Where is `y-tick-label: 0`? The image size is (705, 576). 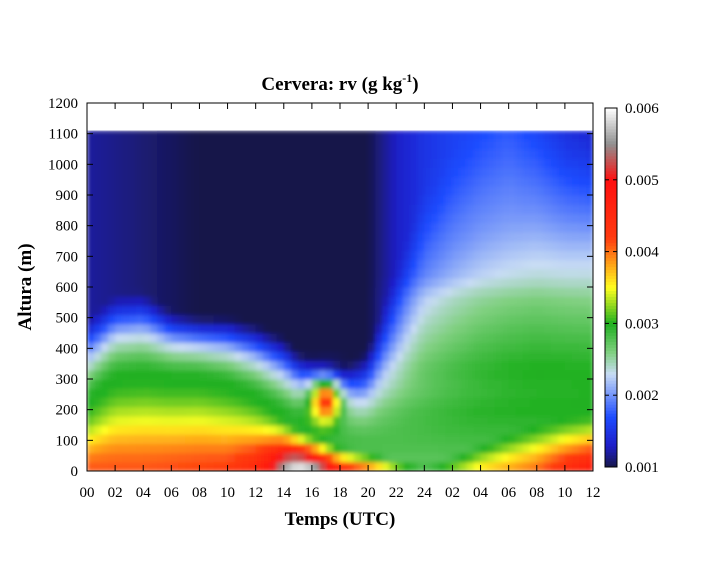 y-tick-label: 0 is located at coordinates (75, 472).